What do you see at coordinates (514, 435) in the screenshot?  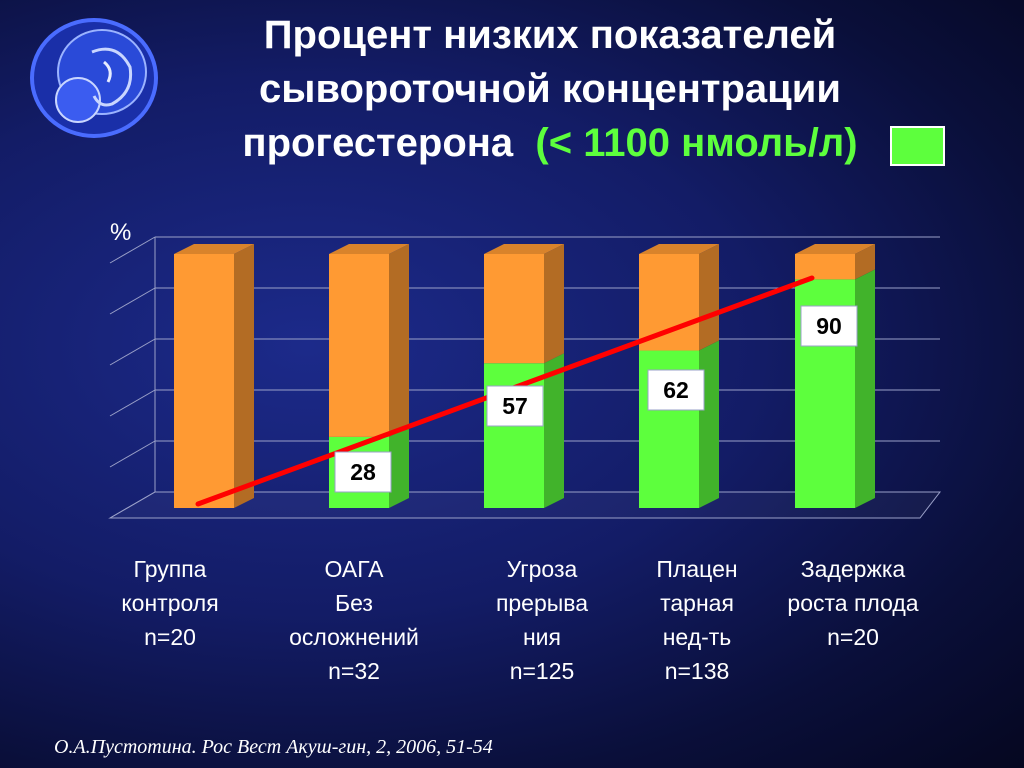 I see `bar-green-2-front` at bounding box center [514, 435].